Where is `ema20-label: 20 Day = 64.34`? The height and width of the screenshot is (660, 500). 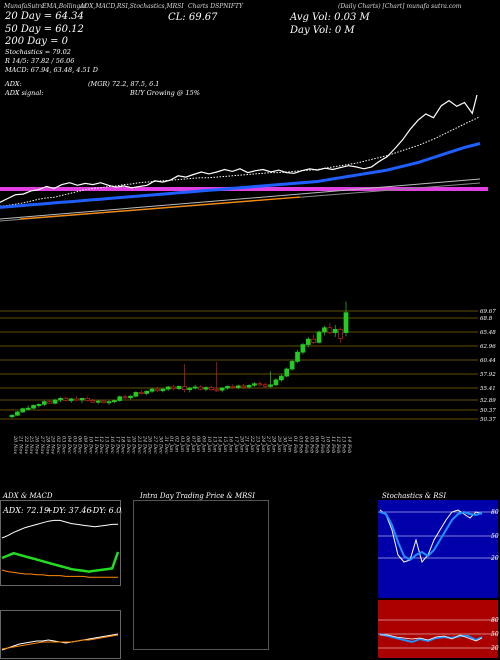 ema20-label: 20 Day = 64.34 is located at coordinates (44, 16).